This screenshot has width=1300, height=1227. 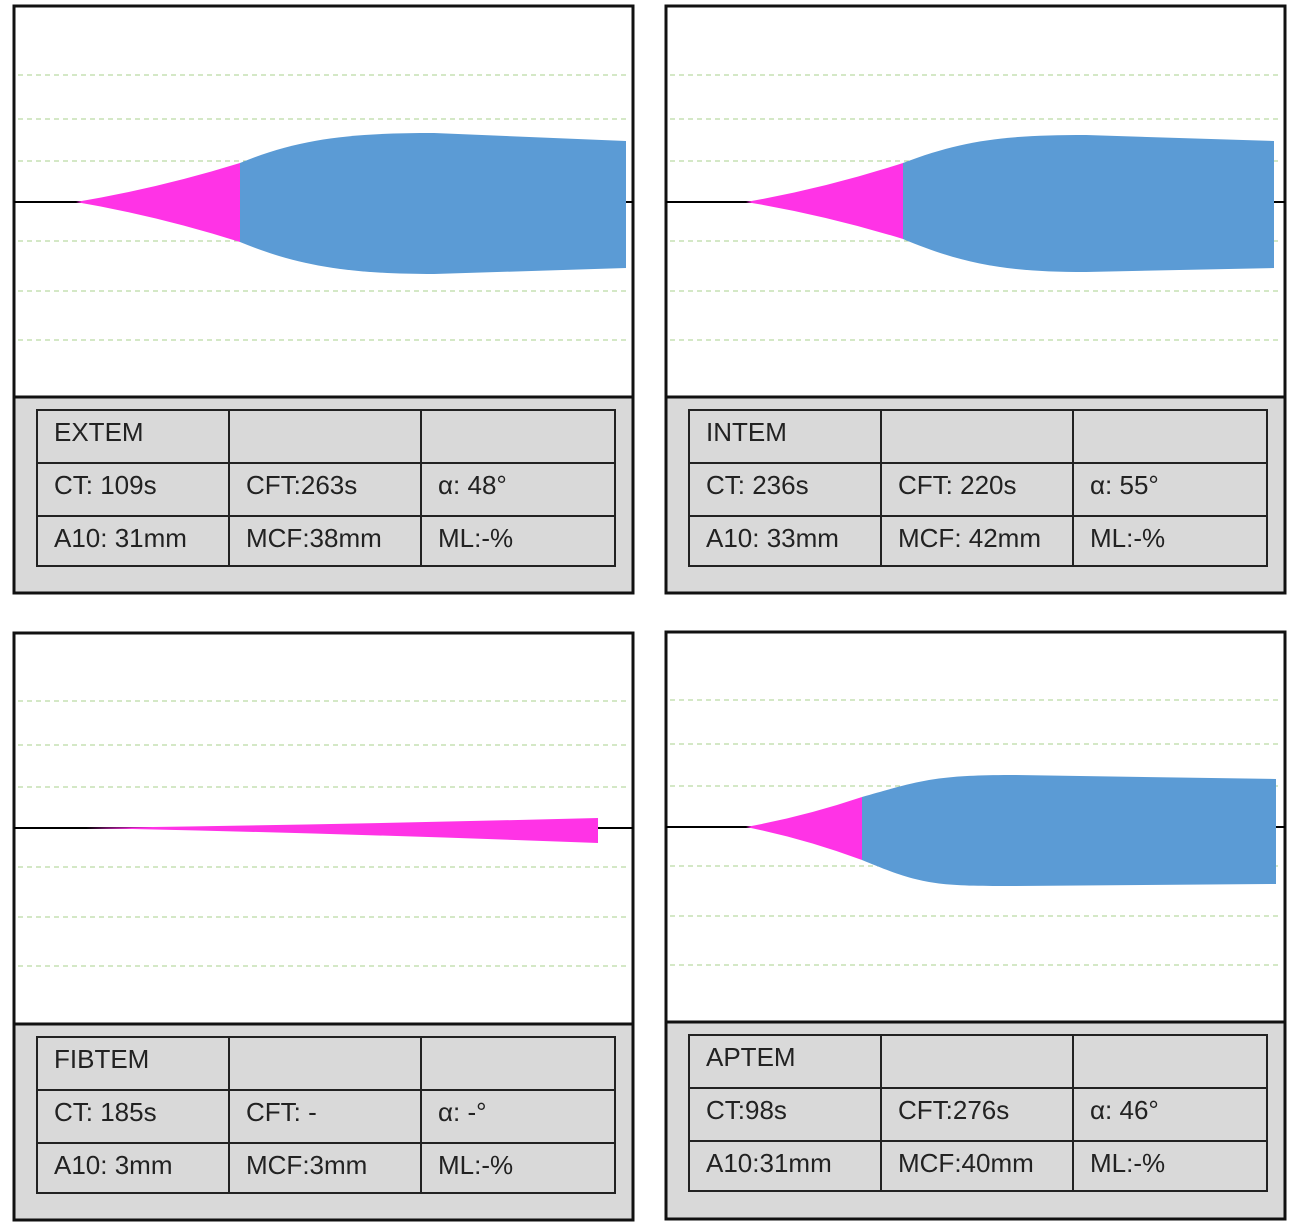 What do you see at coordinates (462, 1112) in the screenshot?
I see `result-value: α: -°` at bounding box center [462, 1112].